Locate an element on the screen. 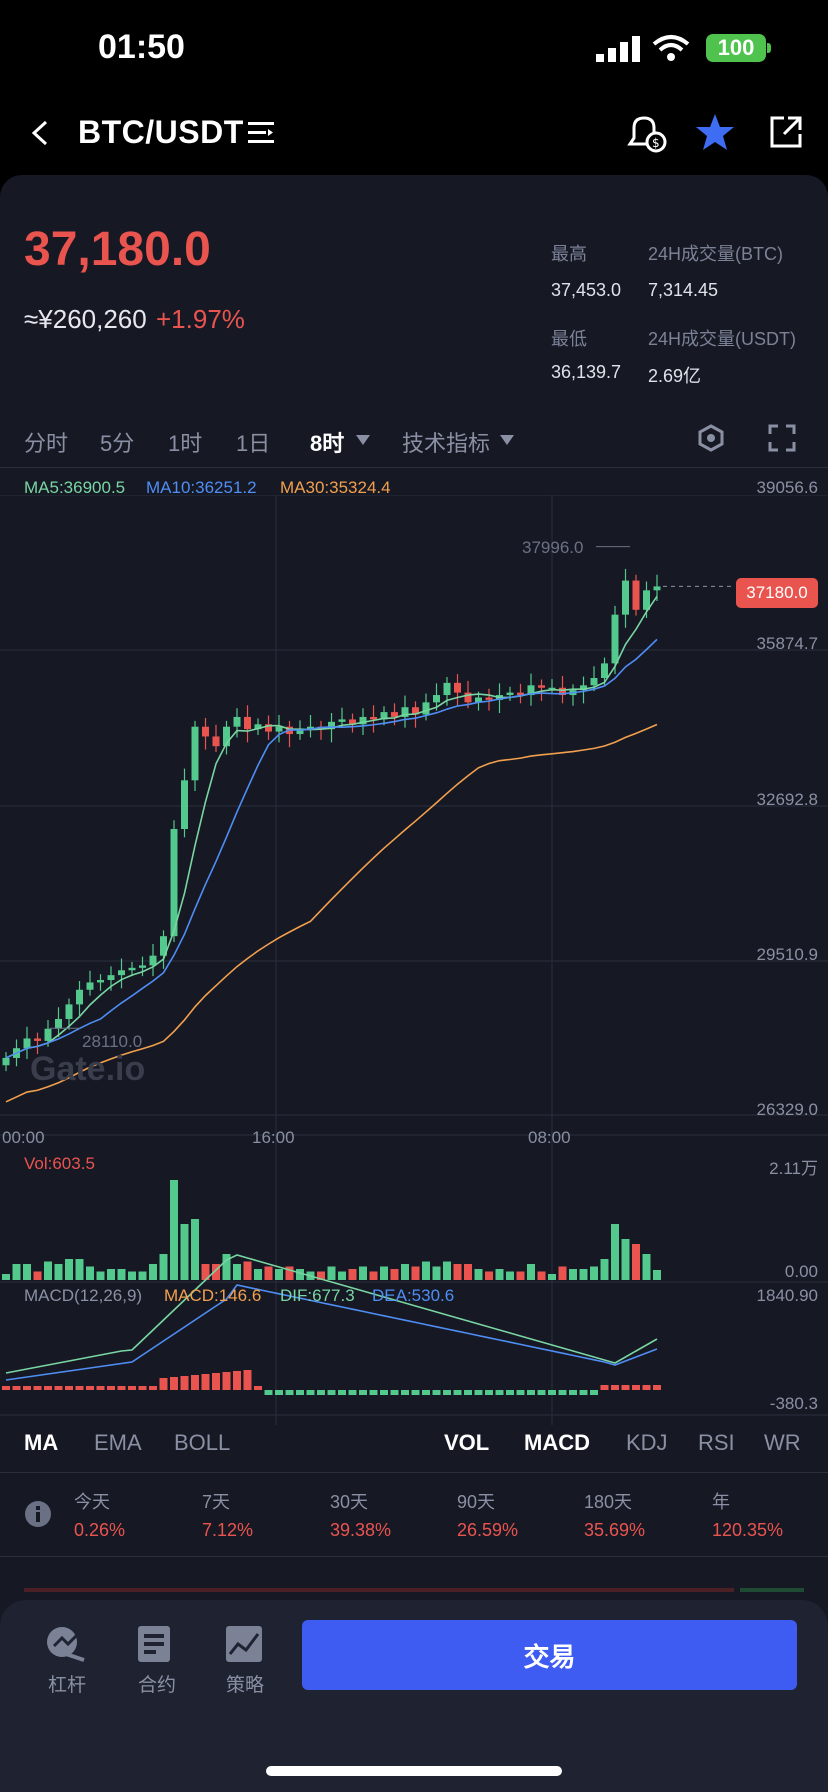 This screenshot has height=1792, width=828. tab-1d: 1日 is located at coordinates (253, 443).